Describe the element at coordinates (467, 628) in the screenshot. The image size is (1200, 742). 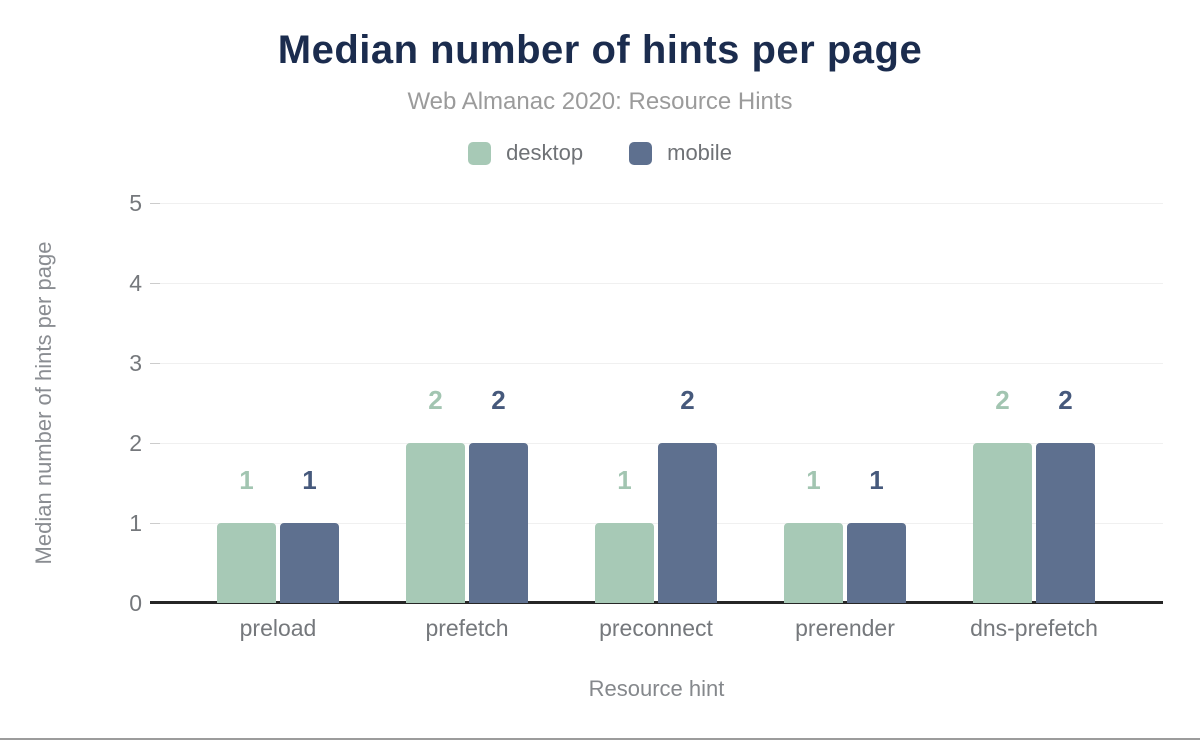
I see `x-category-label-prefetch: prefetch` at that location.